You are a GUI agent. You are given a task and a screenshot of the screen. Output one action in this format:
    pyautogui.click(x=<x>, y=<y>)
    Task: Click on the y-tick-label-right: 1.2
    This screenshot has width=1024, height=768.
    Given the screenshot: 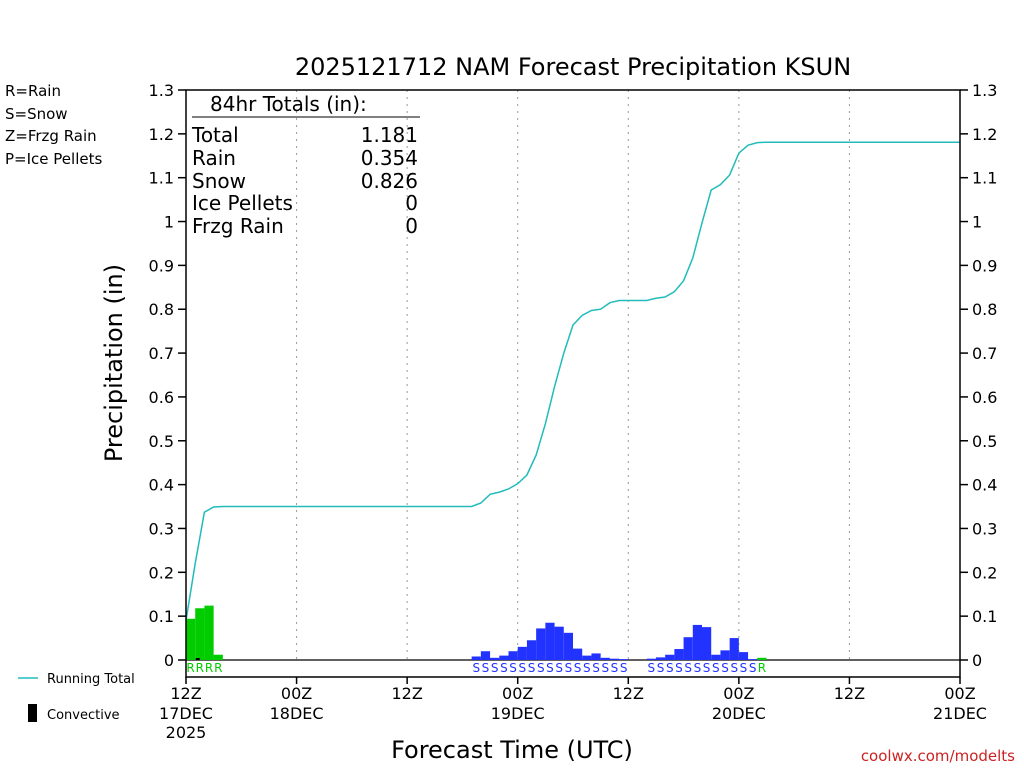 What is the action you would take?
    pyautogui.click(x=984, y=134)
    